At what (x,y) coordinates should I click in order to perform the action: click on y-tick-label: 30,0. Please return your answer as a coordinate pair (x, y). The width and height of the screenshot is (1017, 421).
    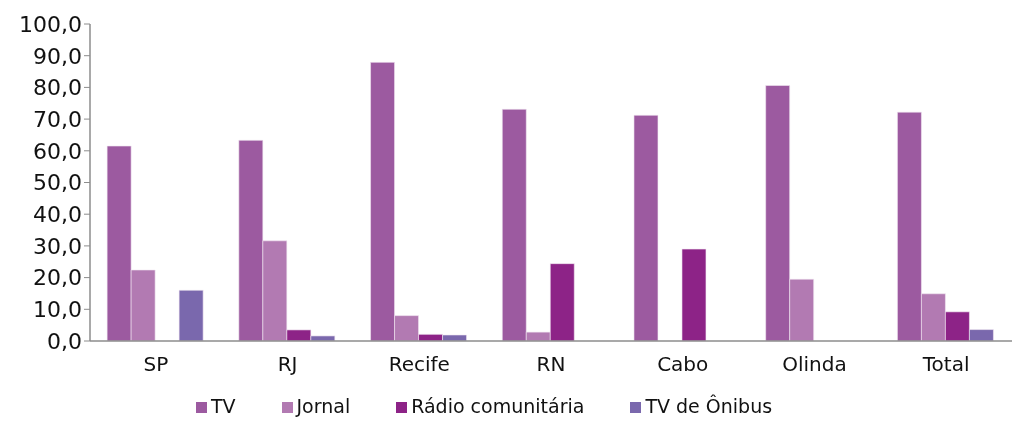
    Looking at the image, I should click on (57, 246).